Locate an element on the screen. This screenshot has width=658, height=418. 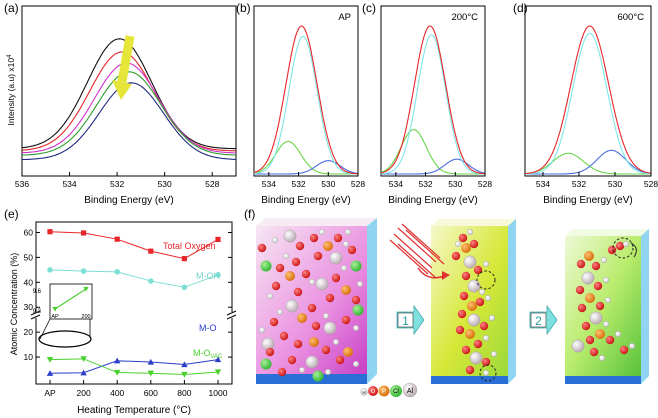
zoom-ellipse is located at coordinates (65, 339).